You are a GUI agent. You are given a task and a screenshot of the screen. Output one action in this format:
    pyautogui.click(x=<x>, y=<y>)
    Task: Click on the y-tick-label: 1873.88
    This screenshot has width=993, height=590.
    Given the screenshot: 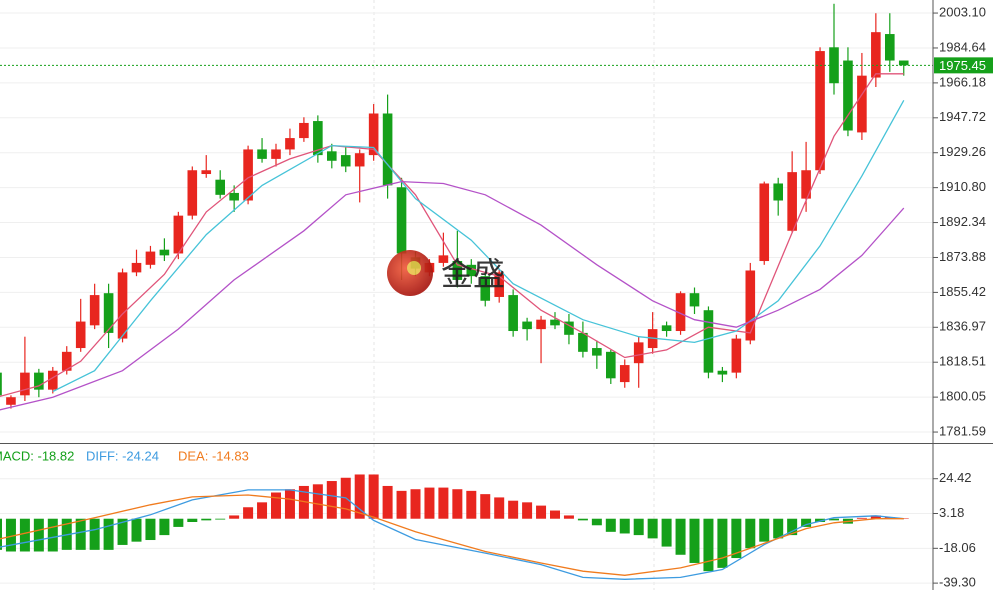 What is the action you would take?
    pyautogui.click(x=962, y=256)
    